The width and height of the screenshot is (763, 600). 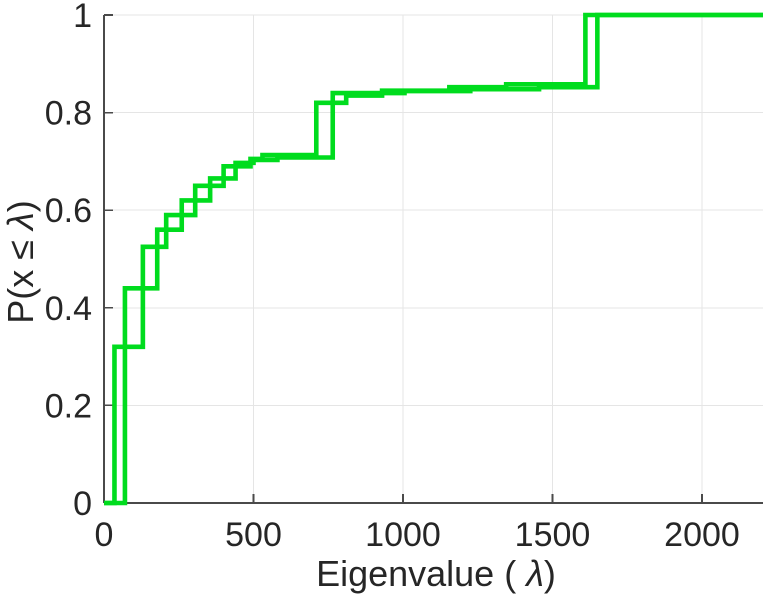 I want to click on y-axis-label: P(x ≤ λ), so click(x=20, y=262).